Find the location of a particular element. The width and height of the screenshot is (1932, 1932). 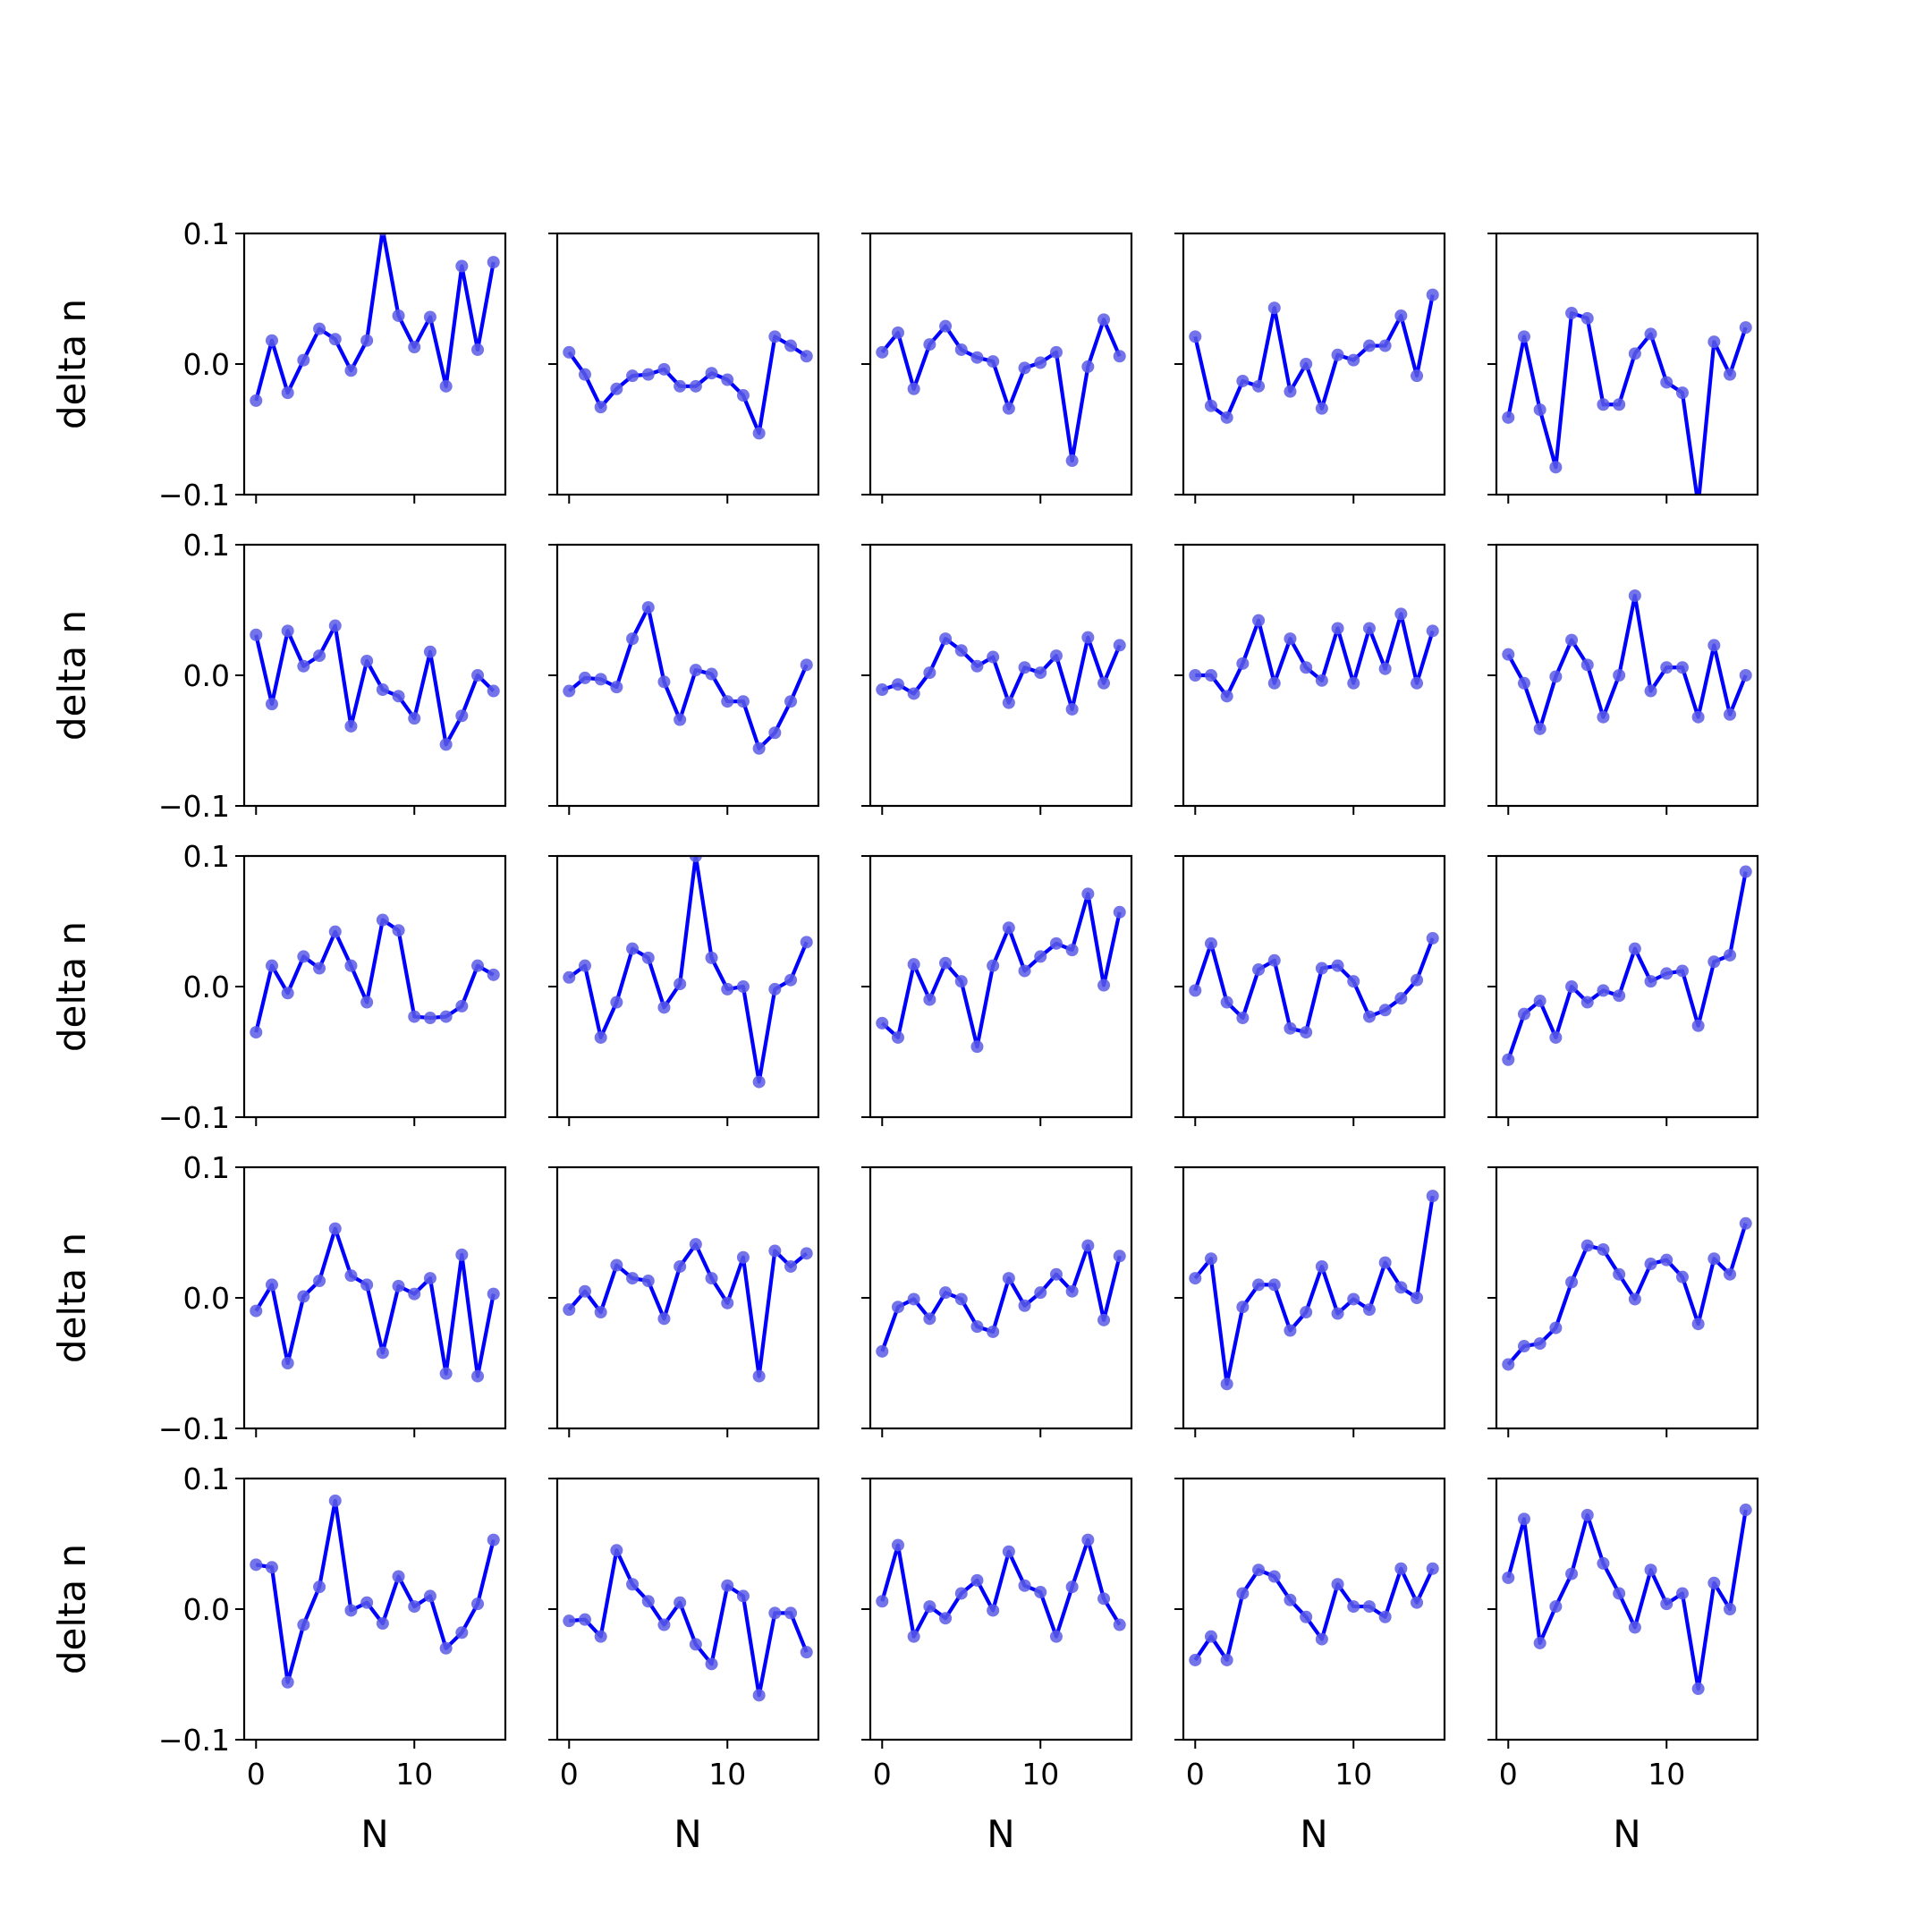

subplot-r5-c1: −0.1 0.0 0.1 0 10 delta n N is located at coordinates (278, 1659).